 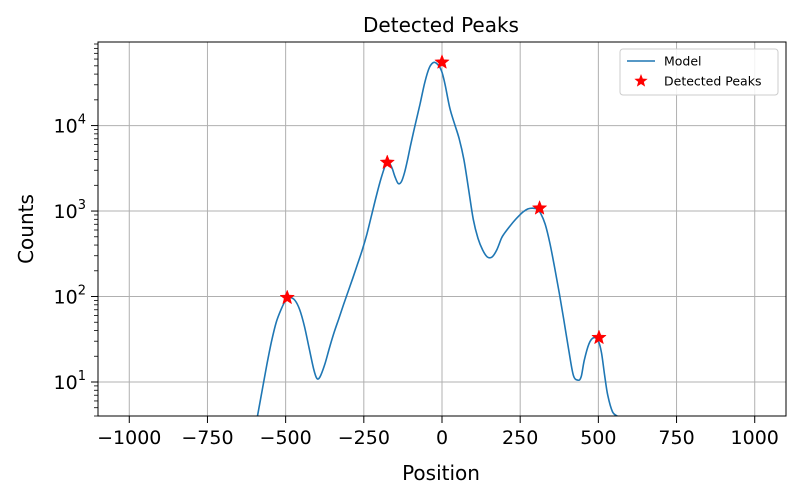 What do you see at coordinates (442, 438) in the screenshot?
I see `x-tick-label: 0` at bounding box center [442, 438].